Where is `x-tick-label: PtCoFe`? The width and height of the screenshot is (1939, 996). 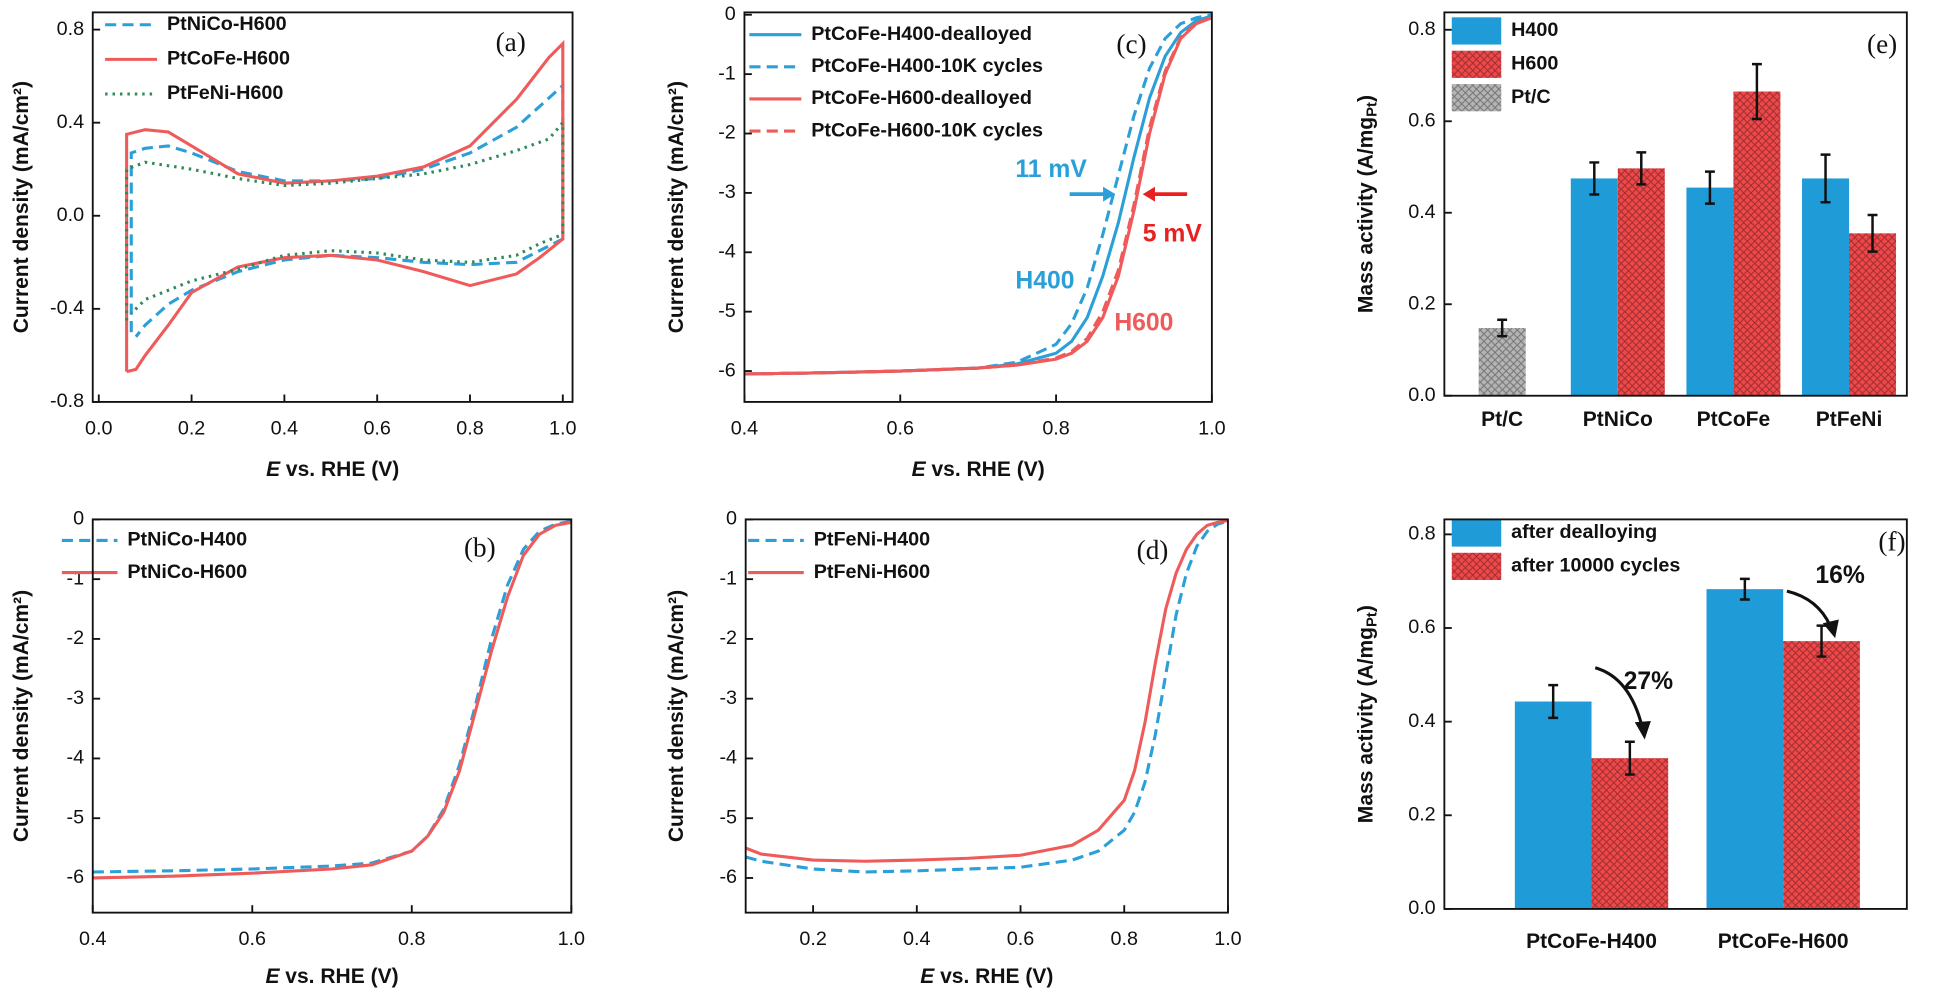 x-tick-label: PtCoFe is located at coordinates (1734, 419).